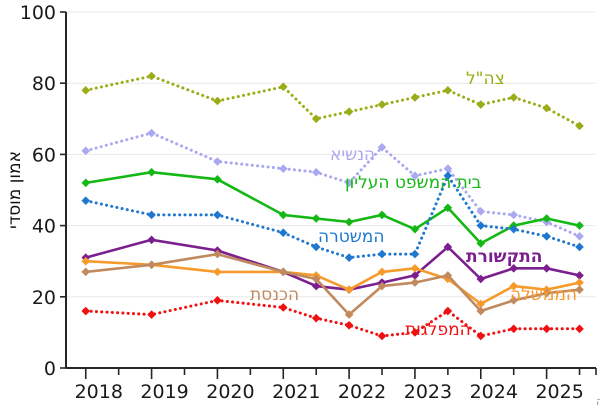 This screenshot has width=600, height=414. I want to click on x-tick-label: 2018, so click(99, 392).